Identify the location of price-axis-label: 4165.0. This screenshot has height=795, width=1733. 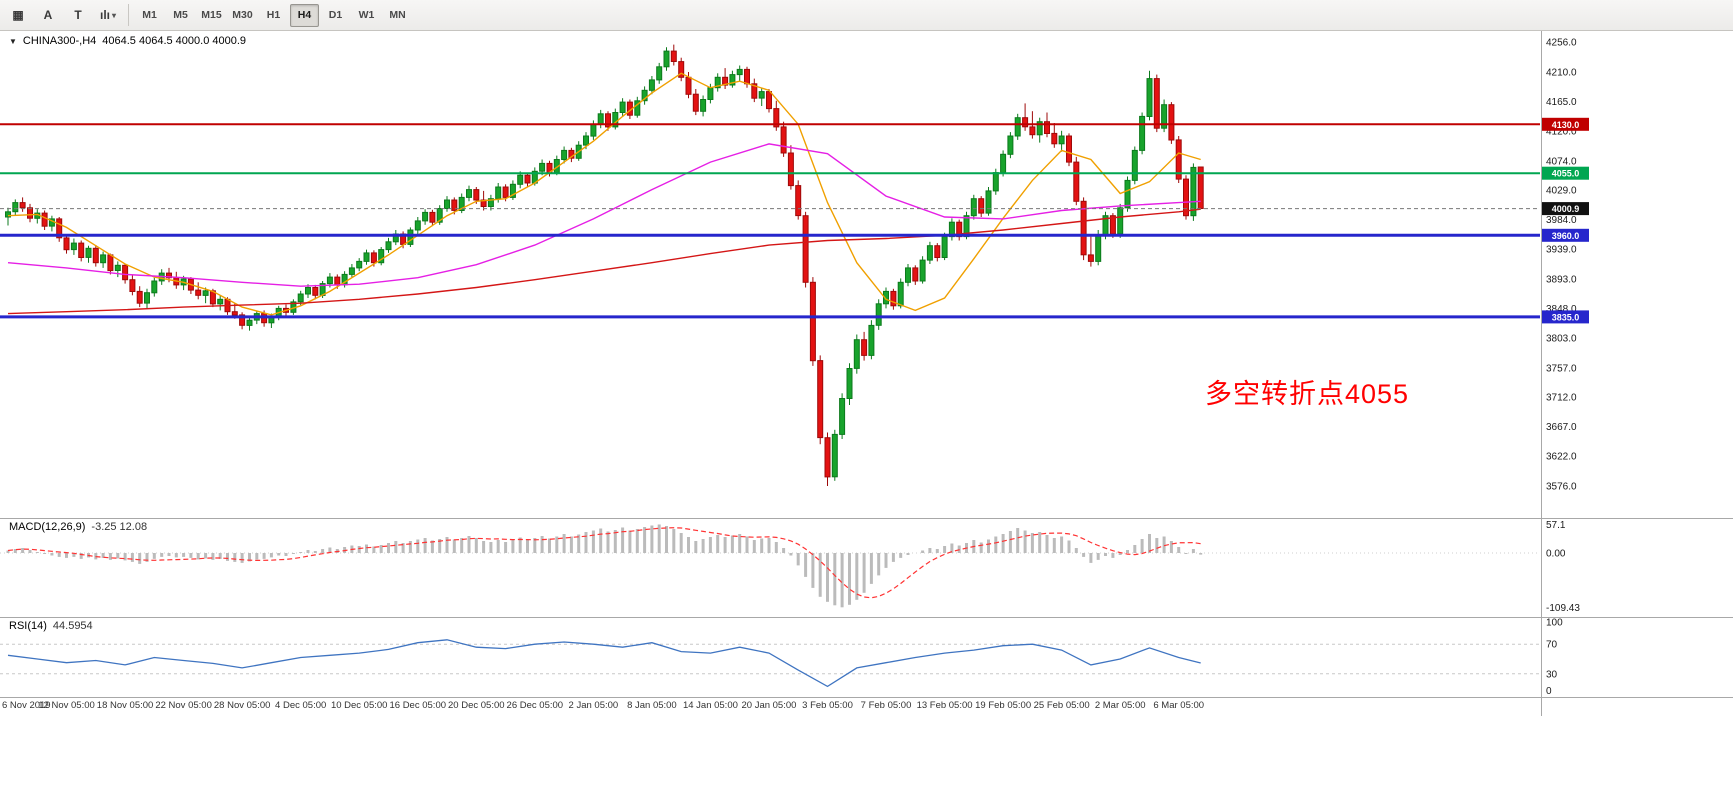
(1561, 102).